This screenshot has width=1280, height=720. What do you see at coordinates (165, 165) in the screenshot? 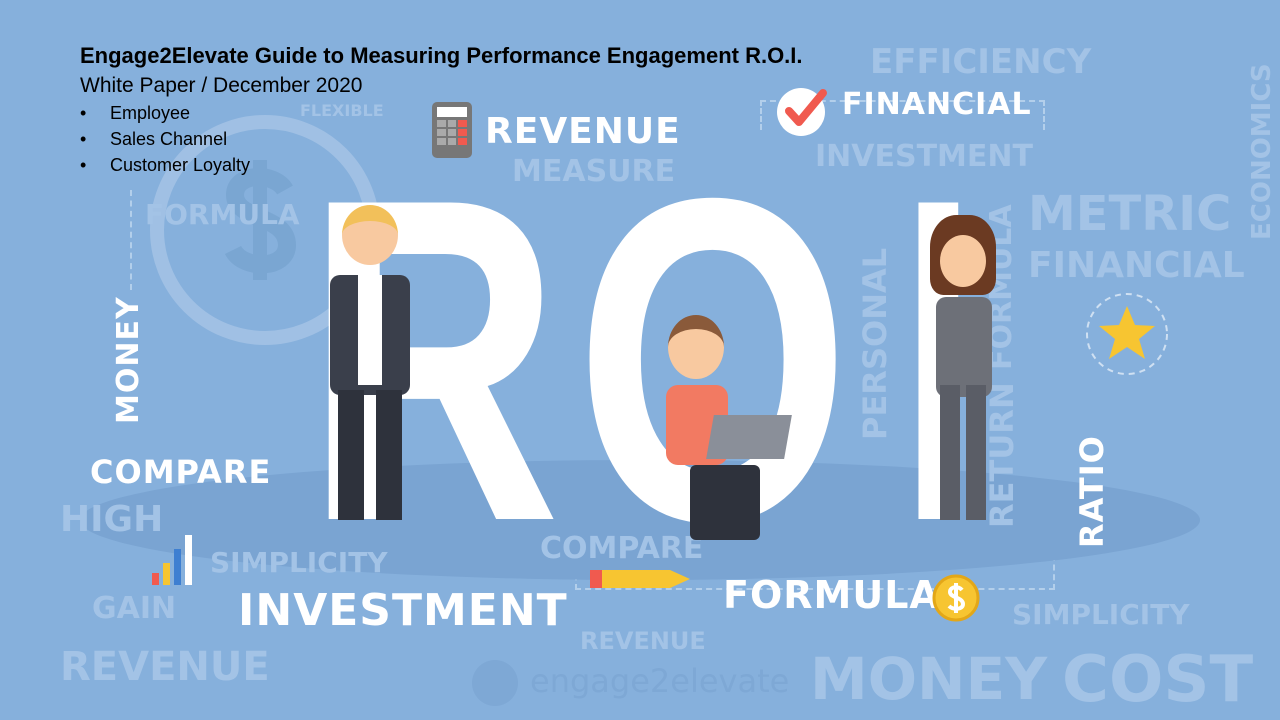
I see `bullet-item: • Customer Loyalty` at bounding box center [165, 165].